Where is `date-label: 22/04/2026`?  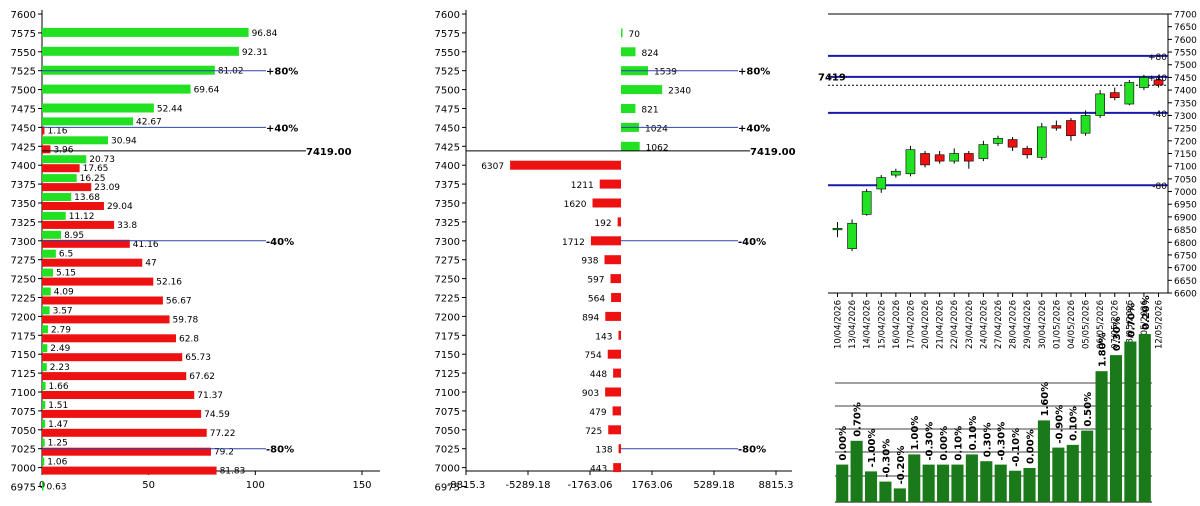
date-label: 22/04/2026 is located at coordinates (955, 324).